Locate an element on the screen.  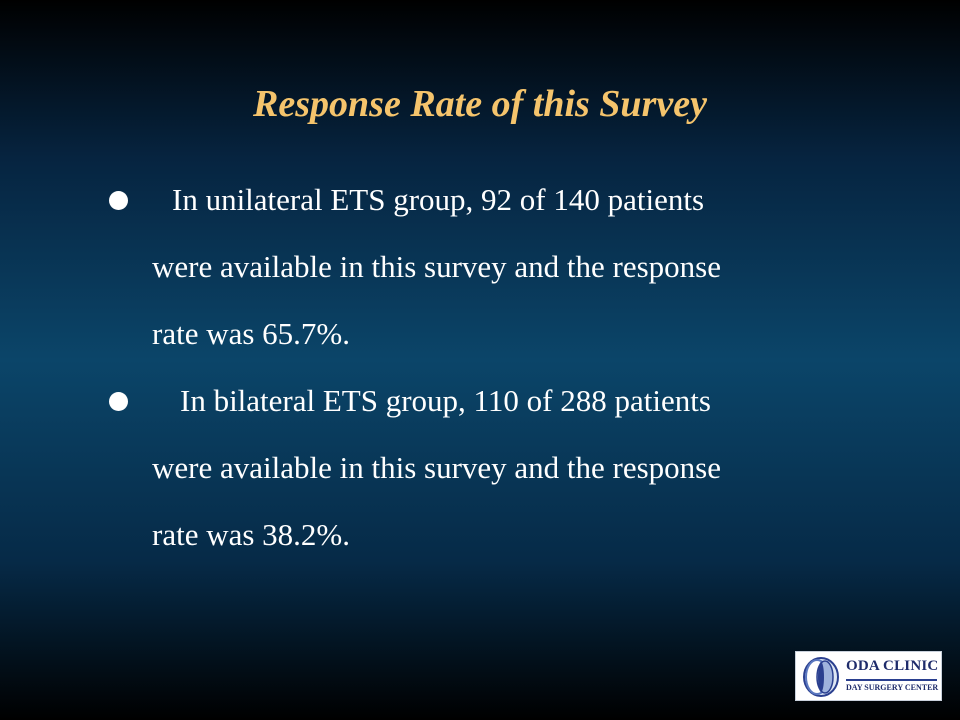
slide-title: Response Rate of this Survey is located at coordinates (480, 104).